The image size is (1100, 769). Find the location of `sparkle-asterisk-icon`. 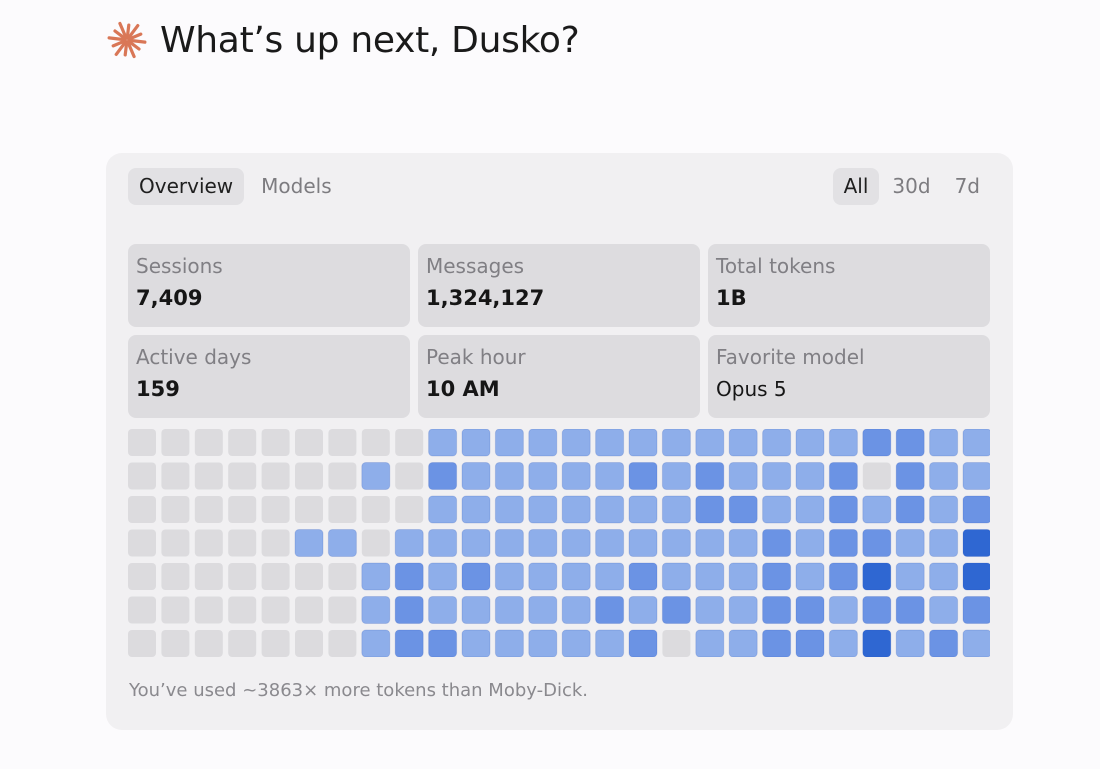

sparkle-asterisk-icon is located at coordinates (127, 40).